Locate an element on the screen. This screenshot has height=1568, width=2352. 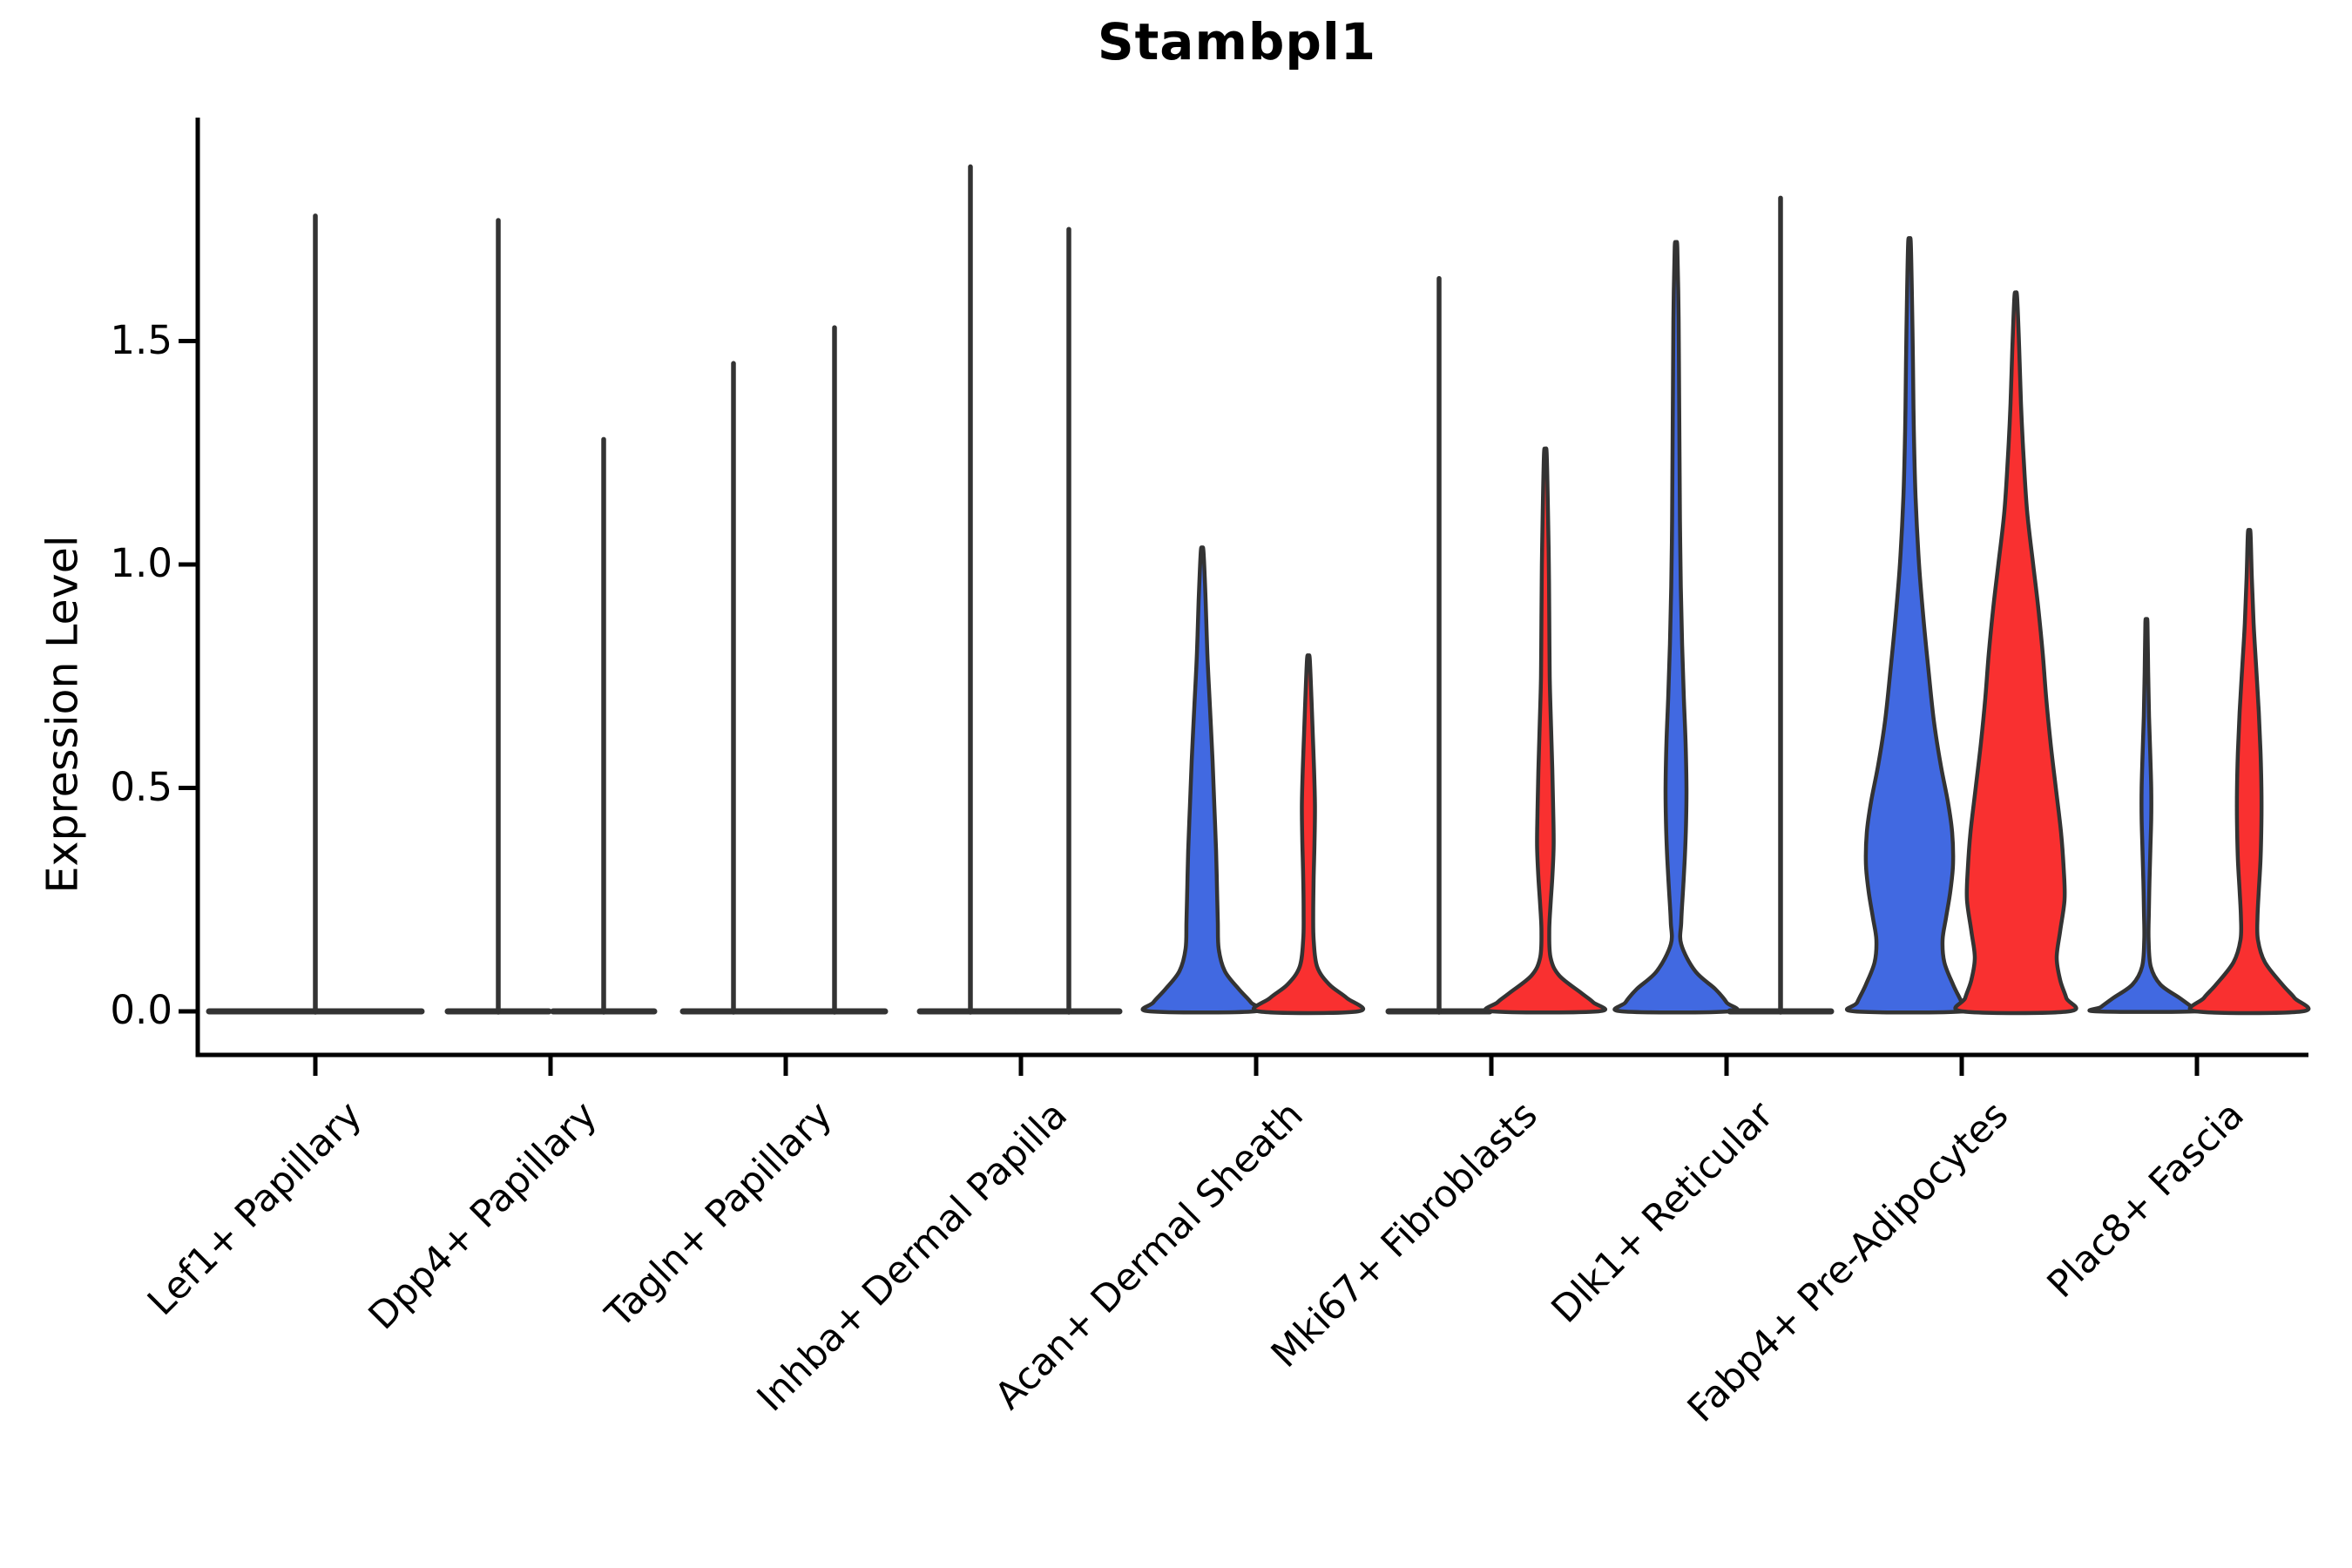
violin-mki67-fibroblasts-red is located at coordinates (1546, 731).